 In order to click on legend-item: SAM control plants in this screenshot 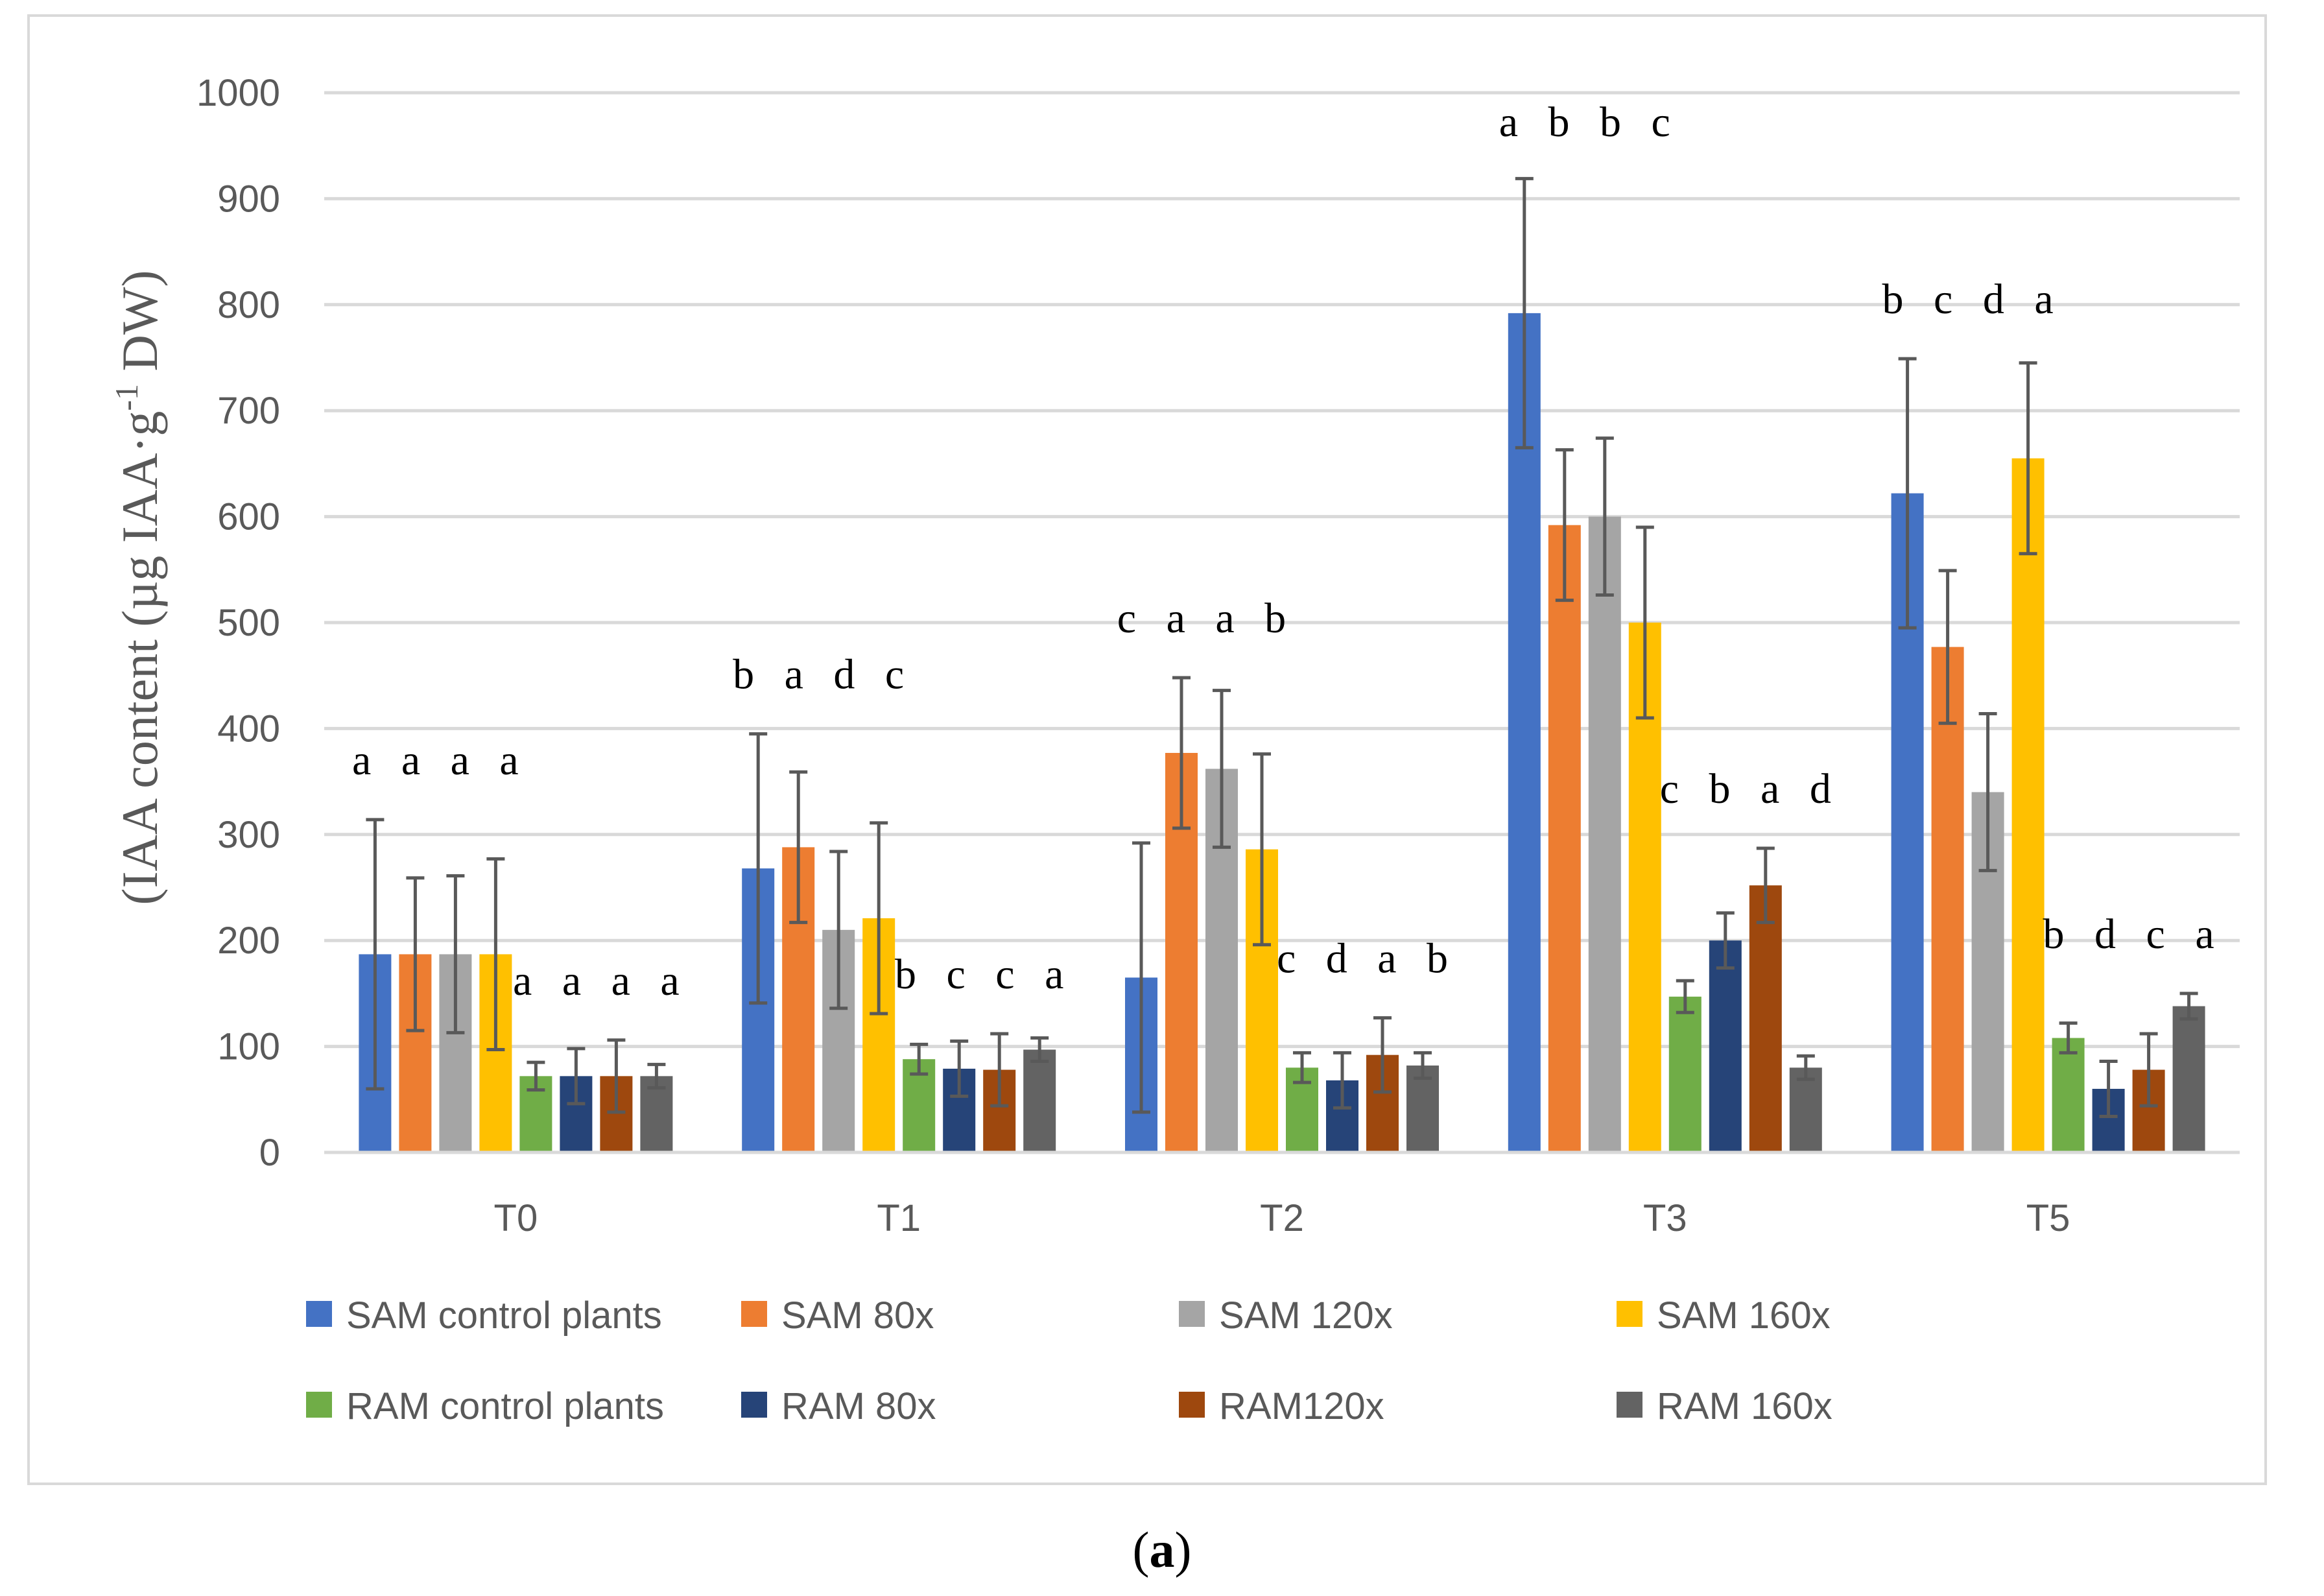, I will do `click(484, 1315)`.